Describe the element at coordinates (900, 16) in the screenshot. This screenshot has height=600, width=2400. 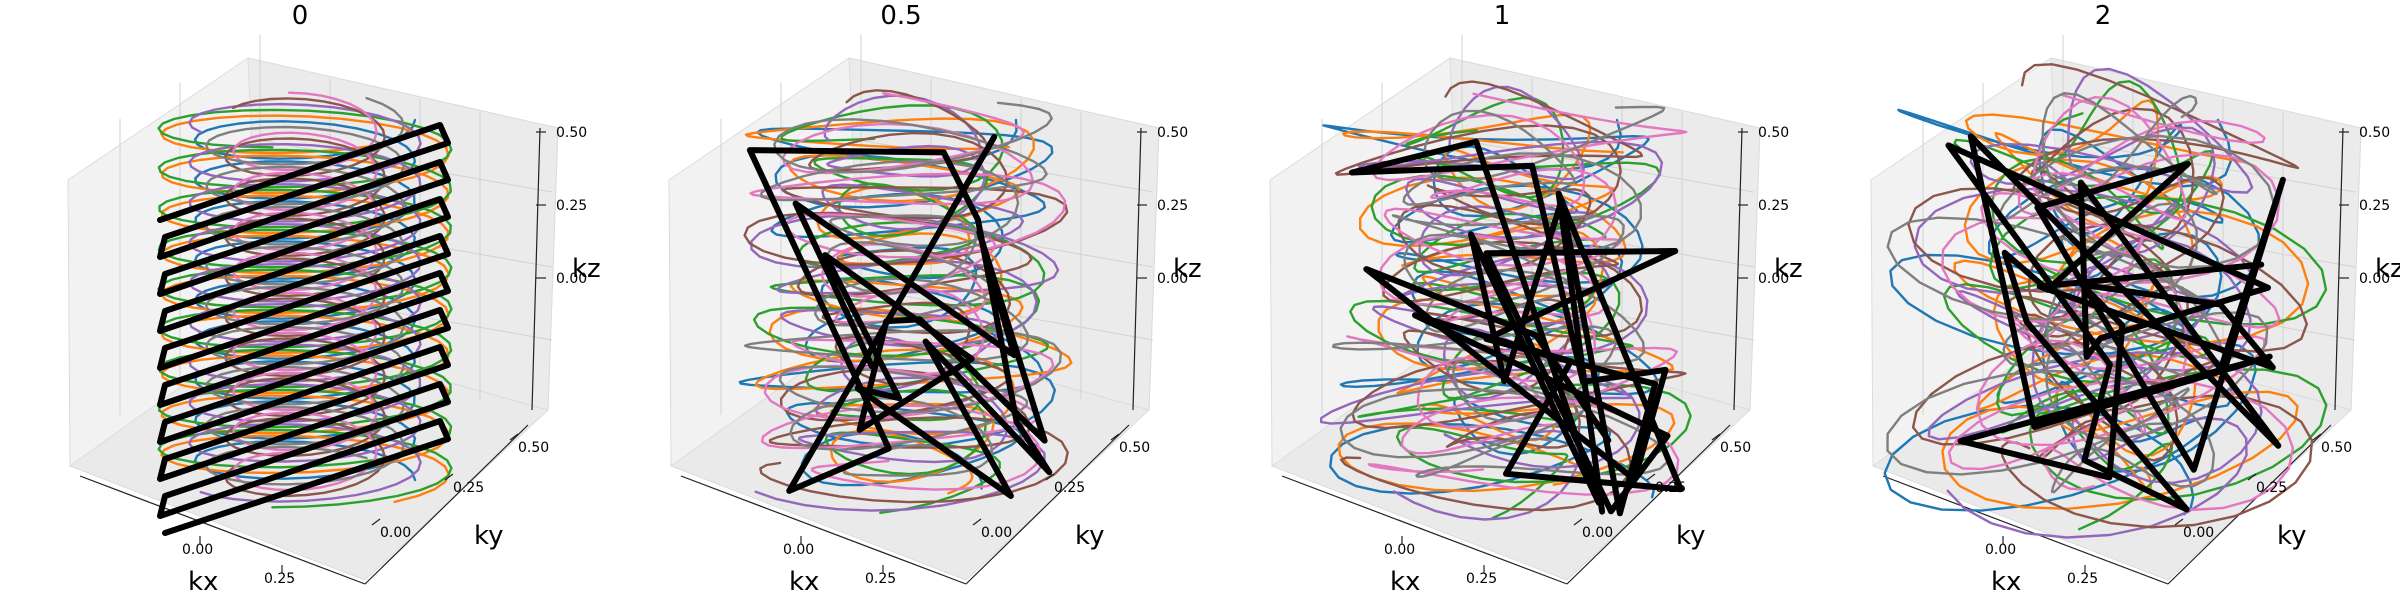
I see `panel-title: 0.5` at that location.